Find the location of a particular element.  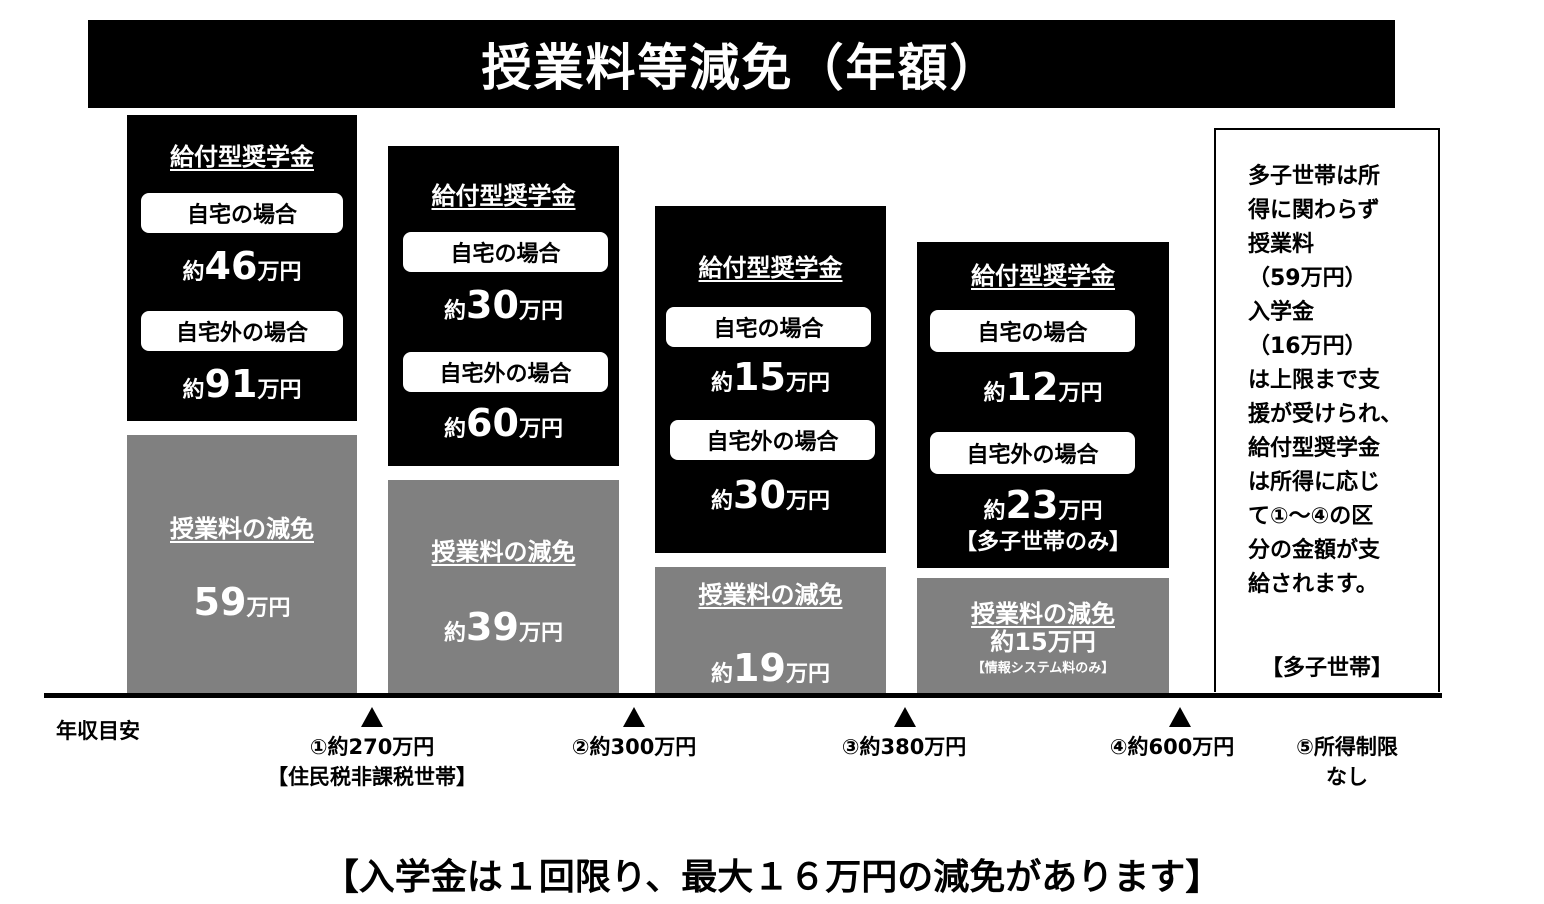

income-axis-line is located at coordinates (743, 695).